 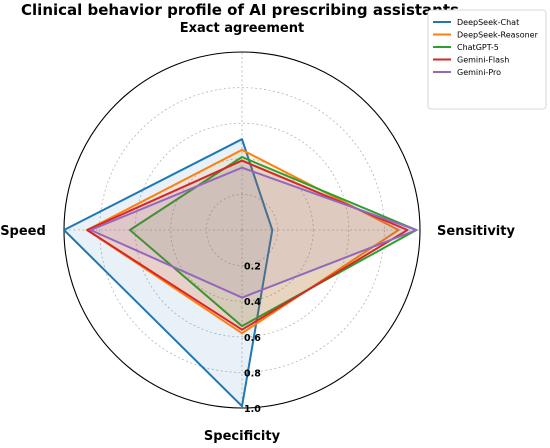 I want to click on r-tick-label: 0.8, so click(x=252, y=373).